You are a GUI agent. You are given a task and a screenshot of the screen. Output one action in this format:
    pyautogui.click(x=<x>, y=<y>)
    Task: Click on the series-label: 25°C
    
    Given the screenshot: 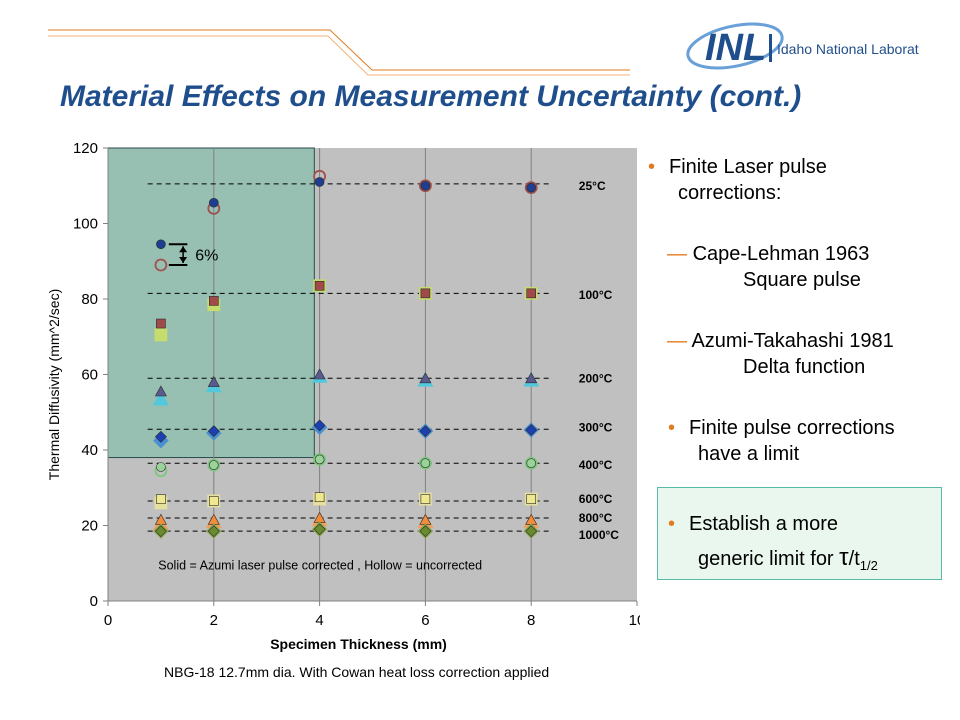 What is the action you would take?
    pyautogui.click(x=592, y=186)
    